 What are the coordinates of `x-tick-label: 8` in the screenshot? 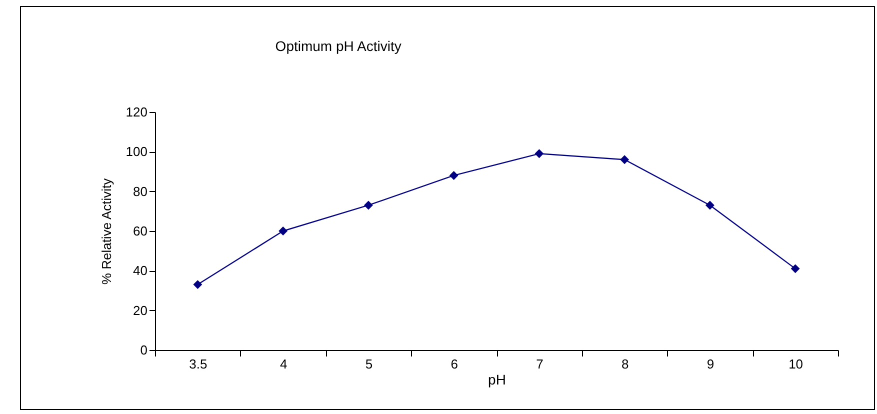 It's located at (625, 364).